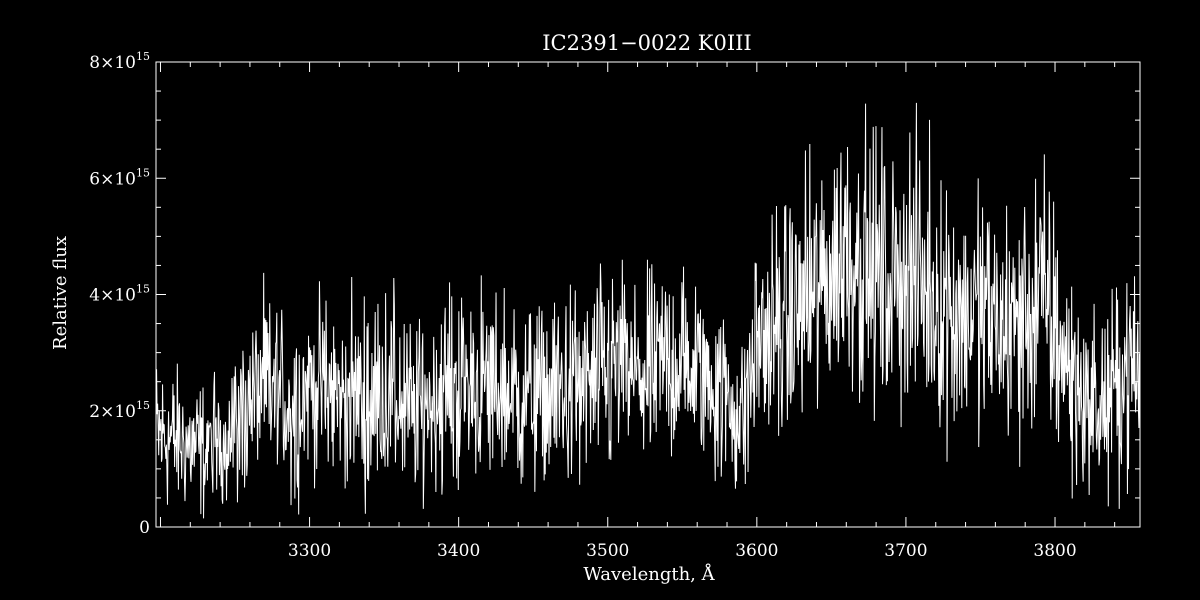 This screenshot has height=600, width=1200. Describe the element at coordinates (119, 61) in the screenshot. I see `y-tick-label: 8×10¹⁵` at that location.